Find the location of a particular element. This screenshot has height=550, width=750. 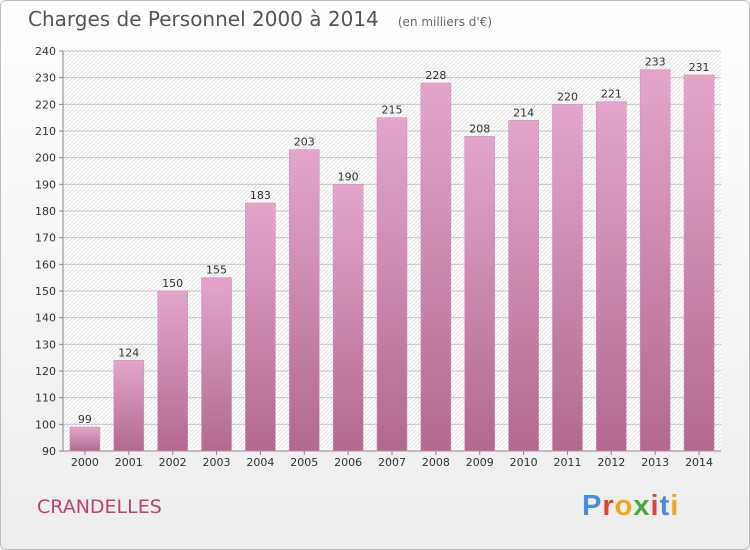

y-tick-label: 90 is located at coordinates (49, 451).